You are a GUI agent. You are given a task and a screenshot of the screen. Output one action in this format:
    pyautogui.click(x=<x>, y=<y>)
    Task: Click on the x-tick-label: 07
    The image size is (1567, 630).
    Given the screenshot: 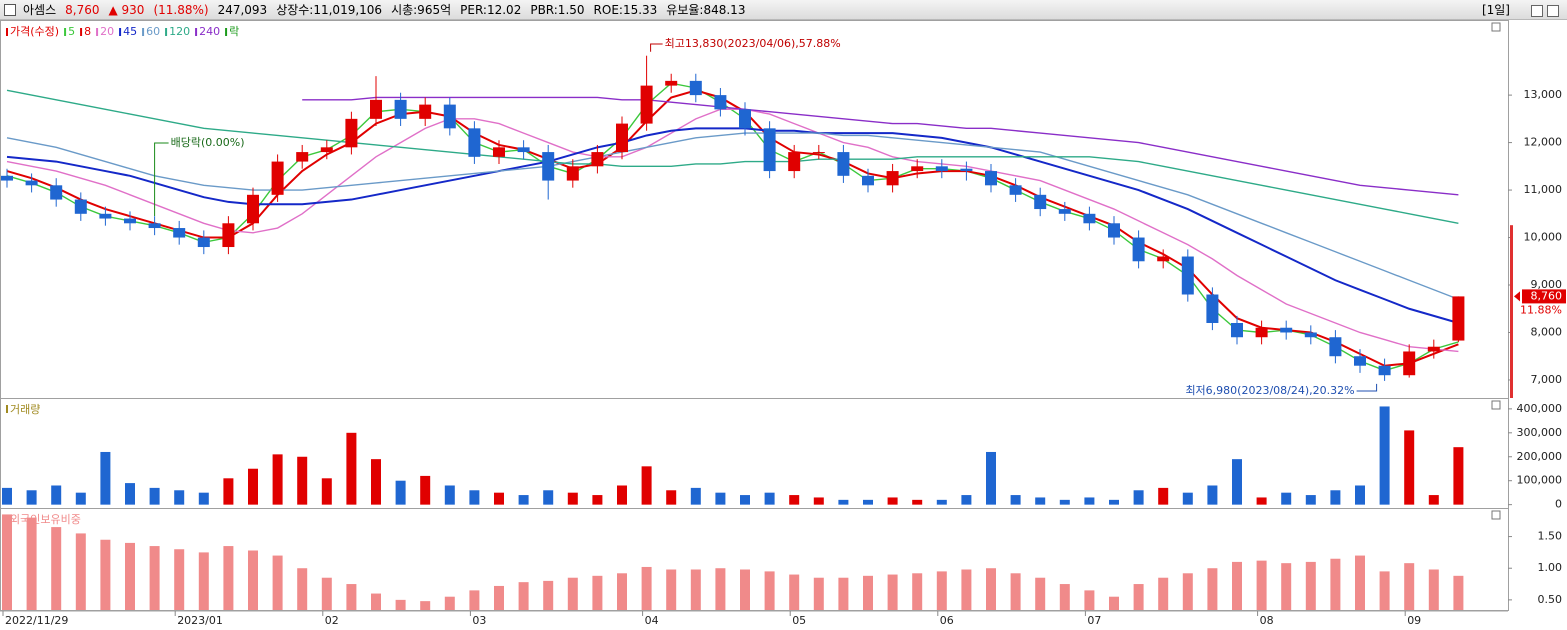 What is the action you would take?
    pyautogui.click(x=1094, y=620)
    